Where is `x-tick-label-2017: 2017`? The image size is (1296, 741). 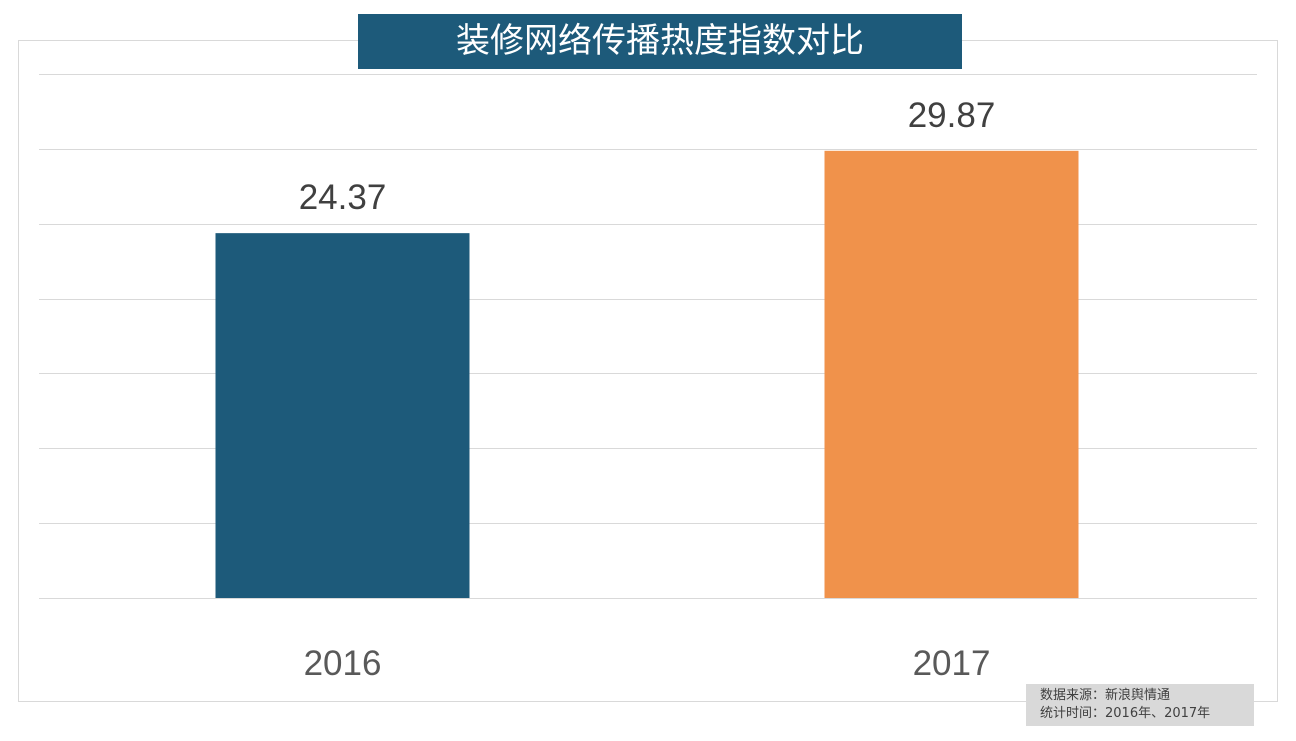 x-tick-label-2017: 2017 is located at coordinates (952, 663).